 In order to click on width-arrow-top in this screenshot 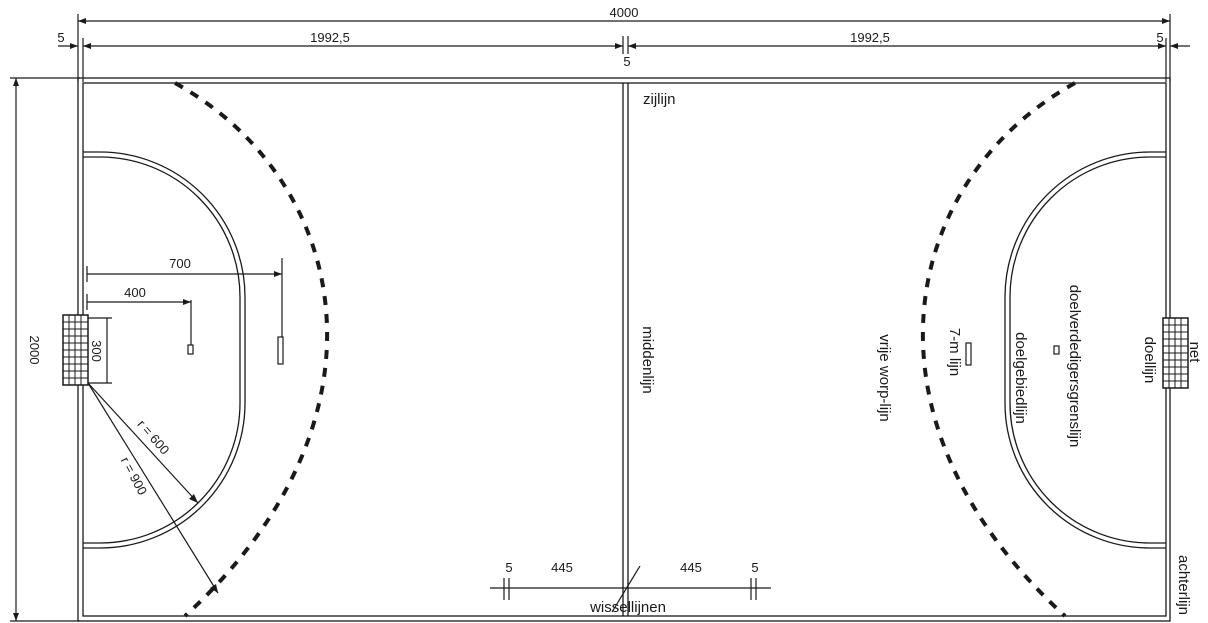, I will do `click(16, 82)`.